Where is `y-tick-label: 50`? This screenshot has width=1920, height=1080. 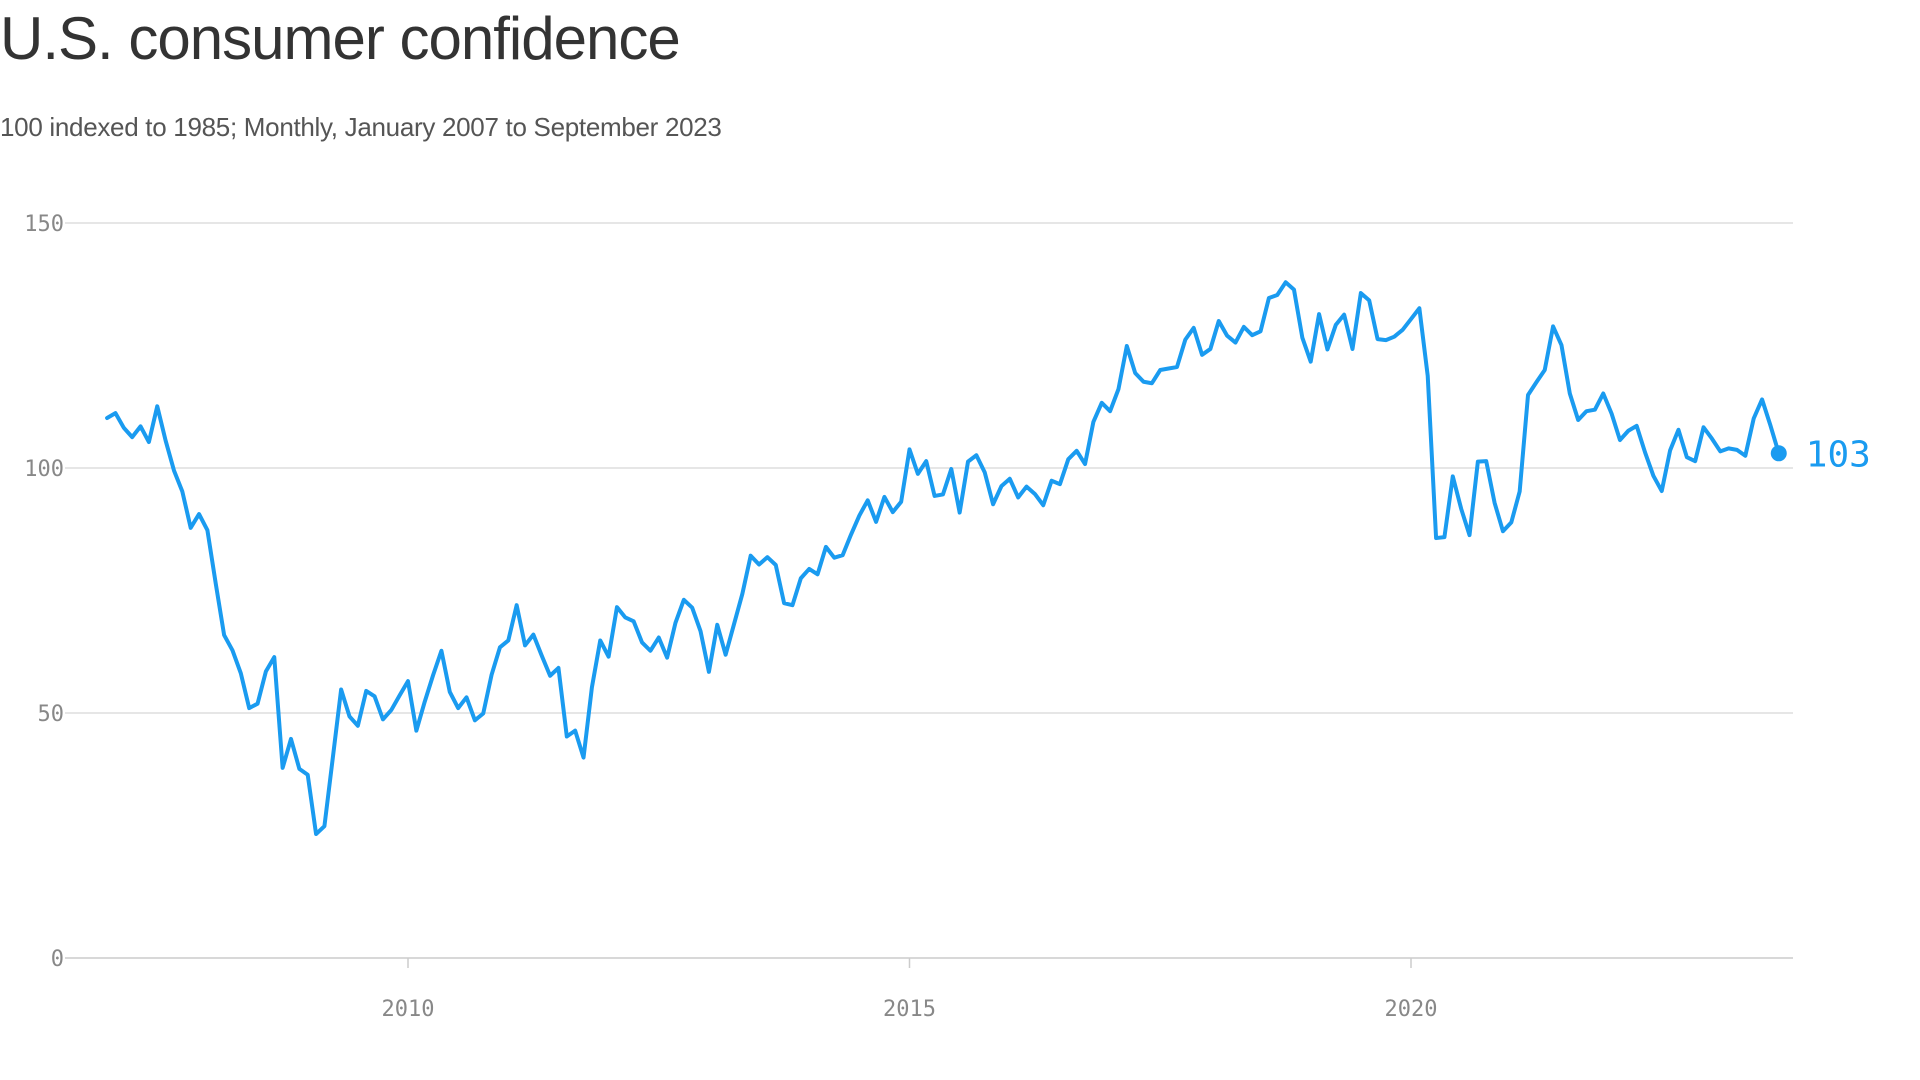
y-tick-label: 50 is located at coordinates (51, 714).